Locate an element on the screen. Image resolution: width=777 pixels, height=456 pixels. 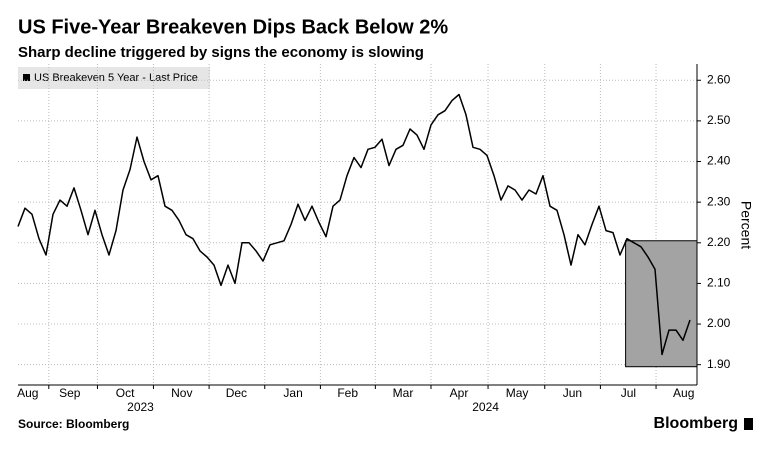
year-label: 2023 is located at coordinates (140, 407).